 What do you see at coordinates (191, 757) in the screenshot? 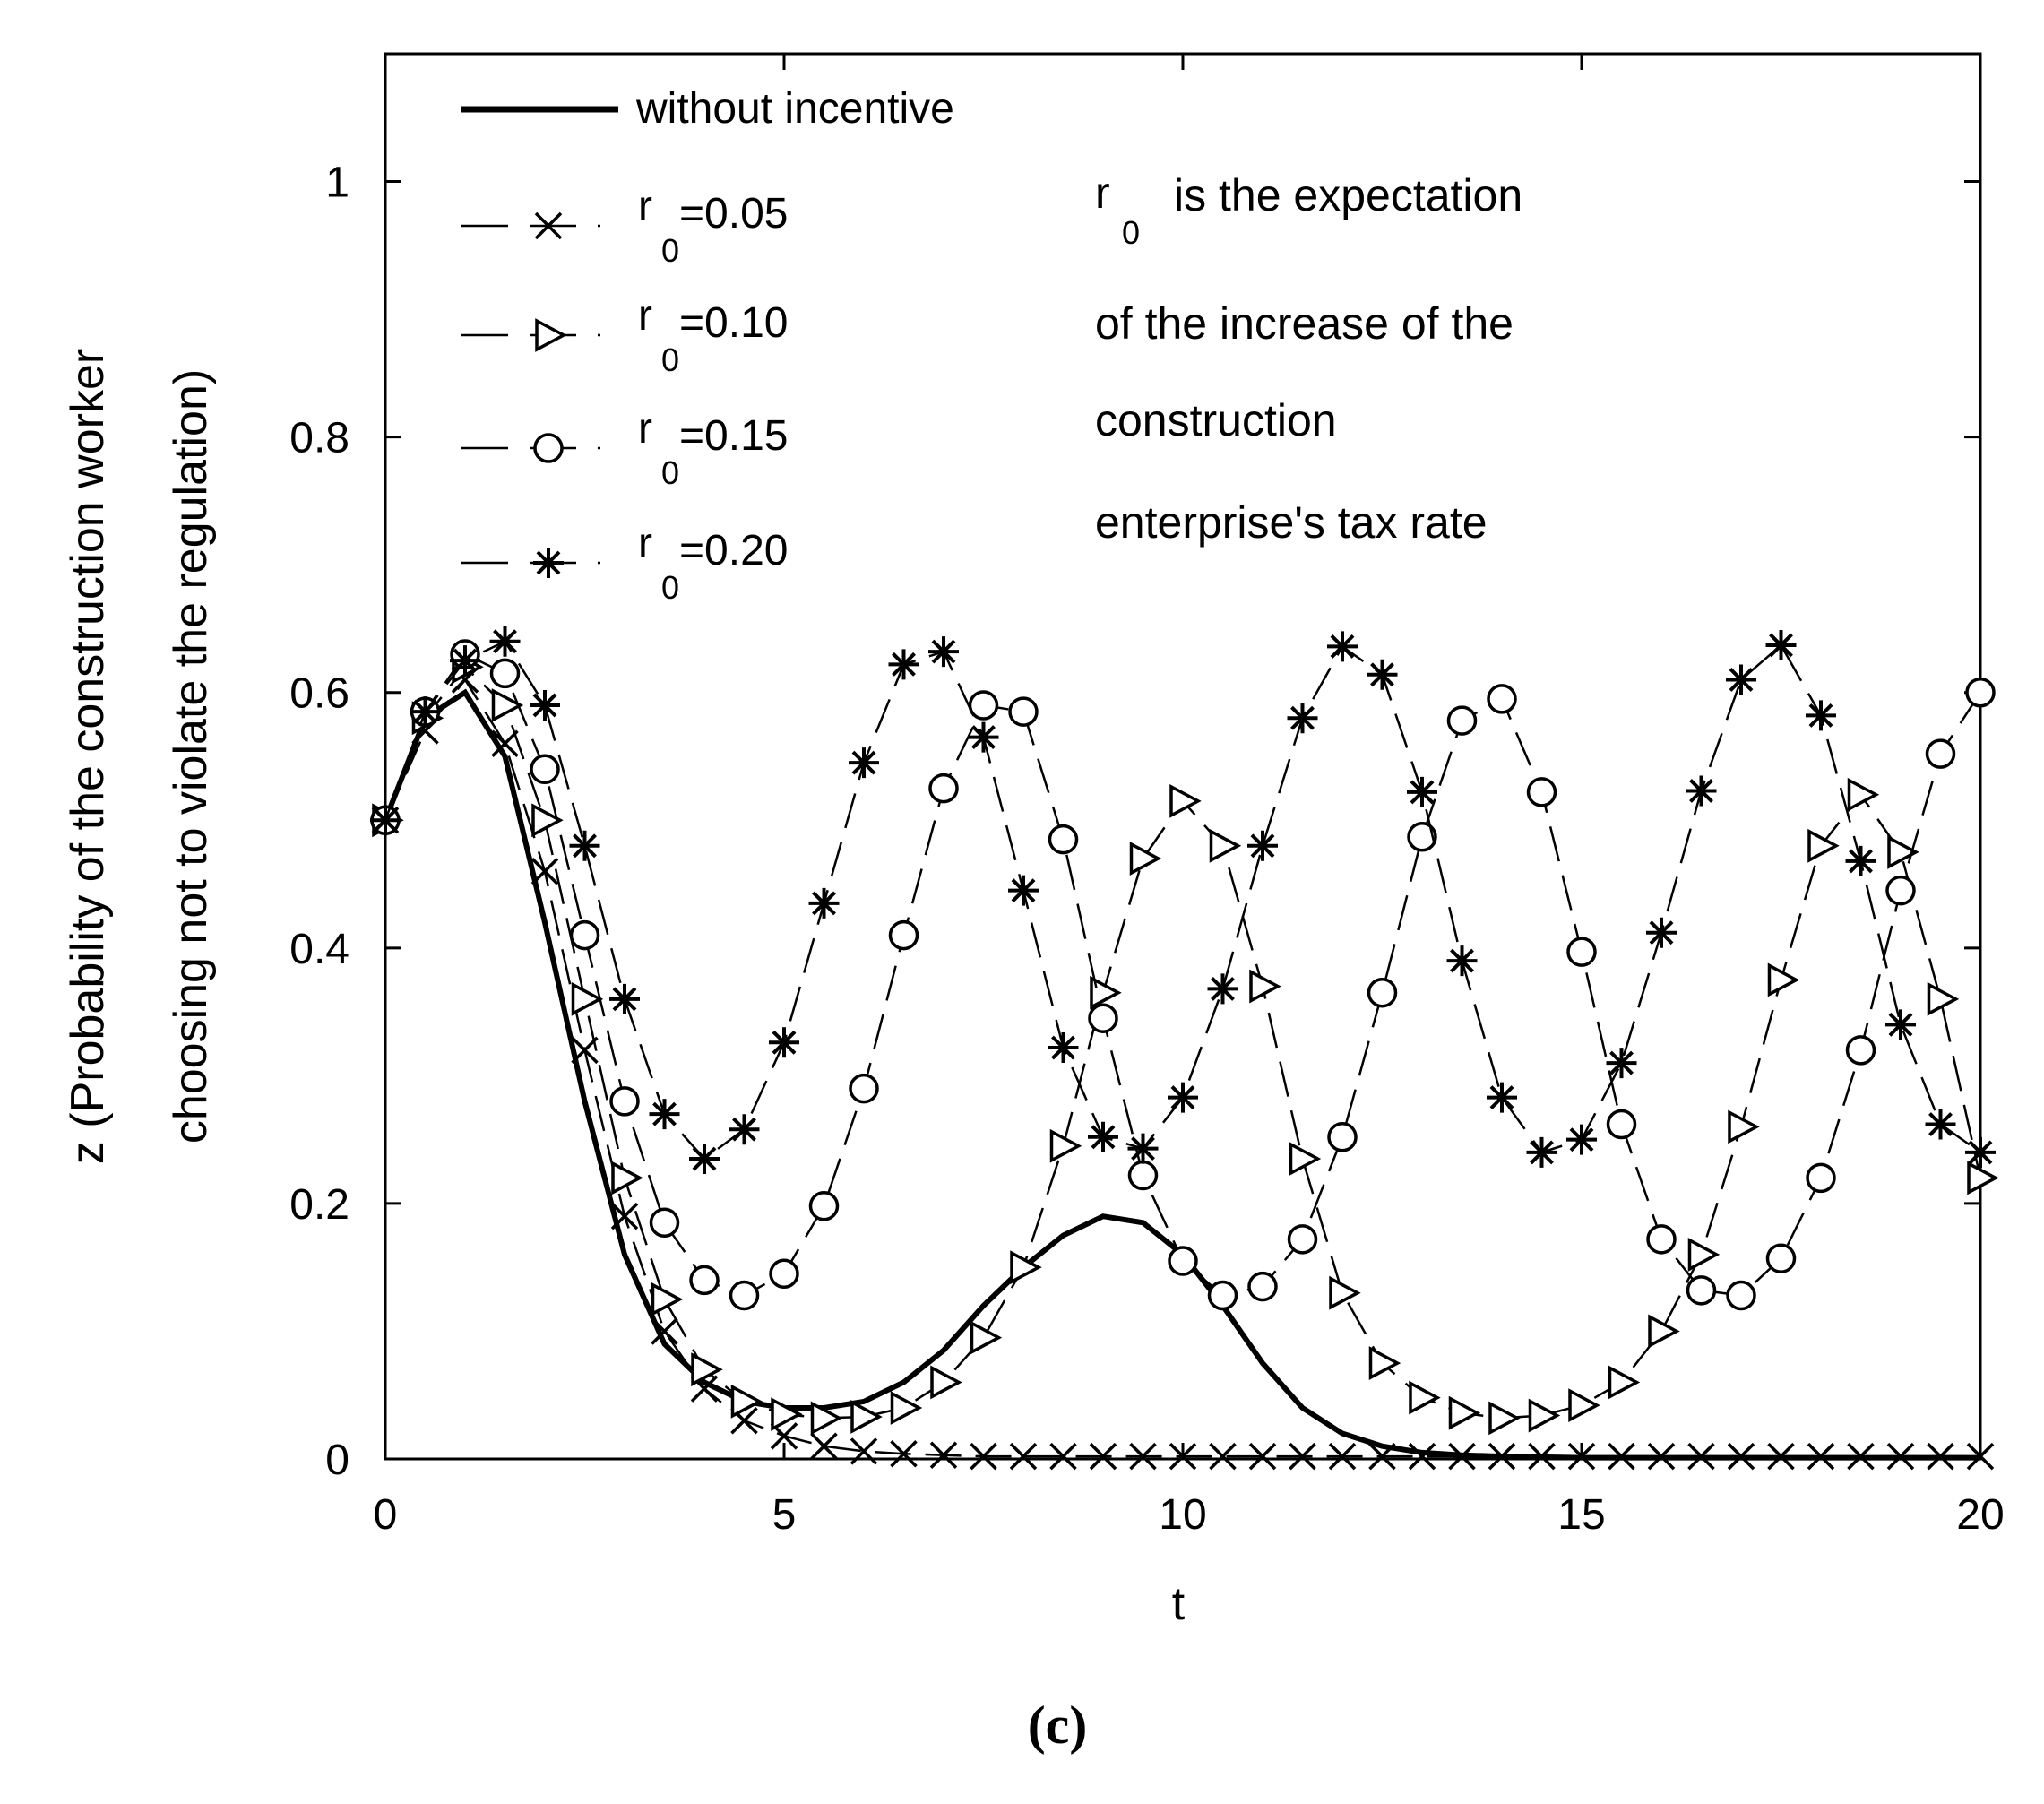
I see `y-axis-title-line2: choosing not to violate the regulation)` at bounding box center [191, 757].